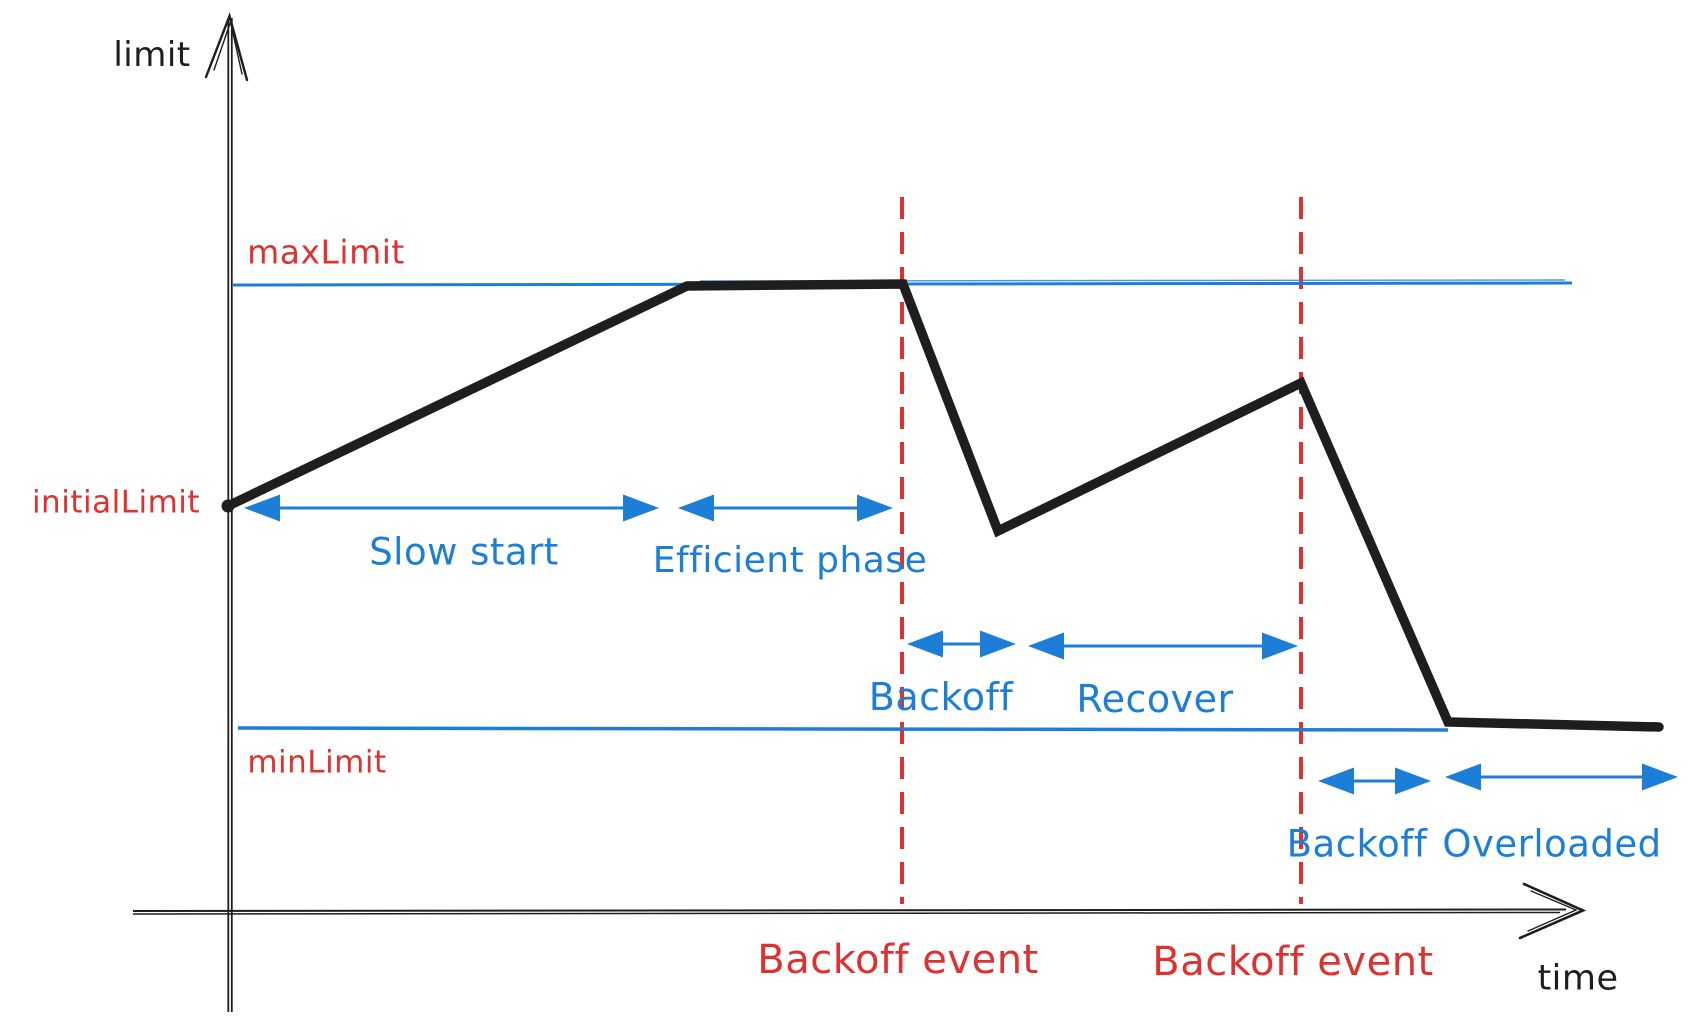  I want to click on overloaded-arrow, so click(1561, 777).